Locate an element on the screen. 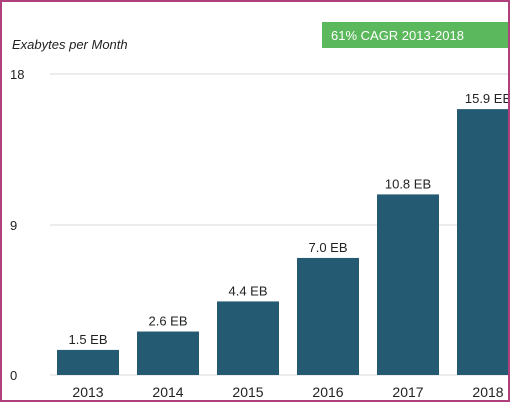 This screenshot has height=402, width=510. y-tick-label-0: 0 is located at coordinates (13, 375).